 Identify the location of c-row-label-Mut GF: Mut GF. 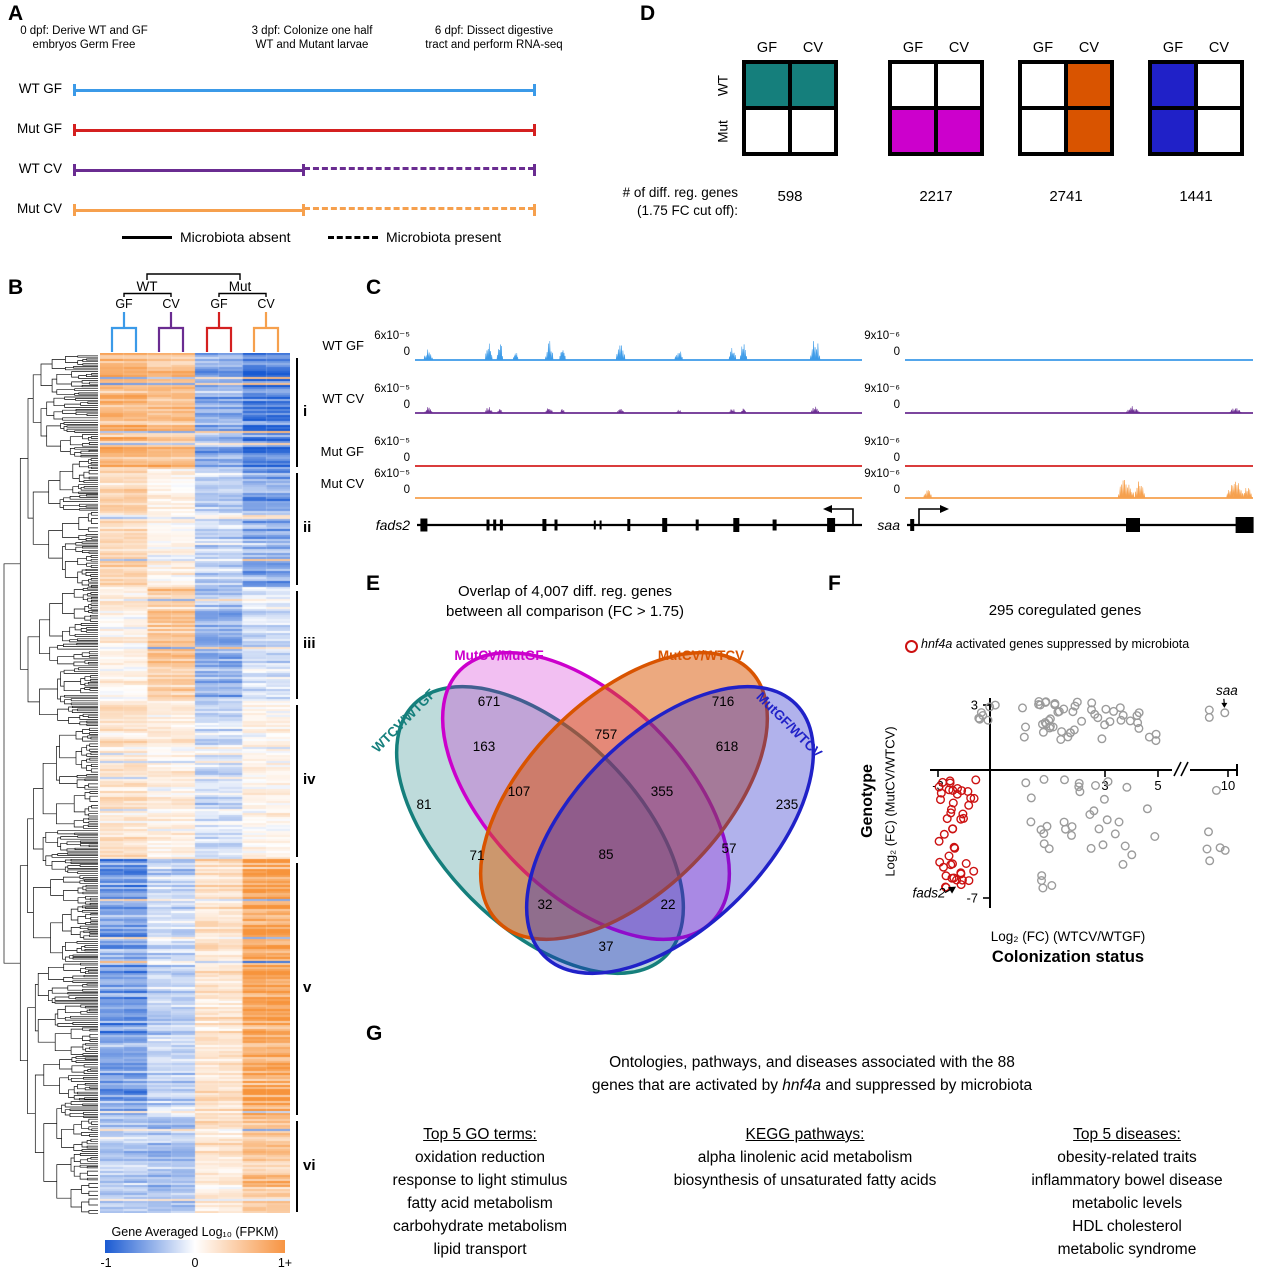
(342, 451).